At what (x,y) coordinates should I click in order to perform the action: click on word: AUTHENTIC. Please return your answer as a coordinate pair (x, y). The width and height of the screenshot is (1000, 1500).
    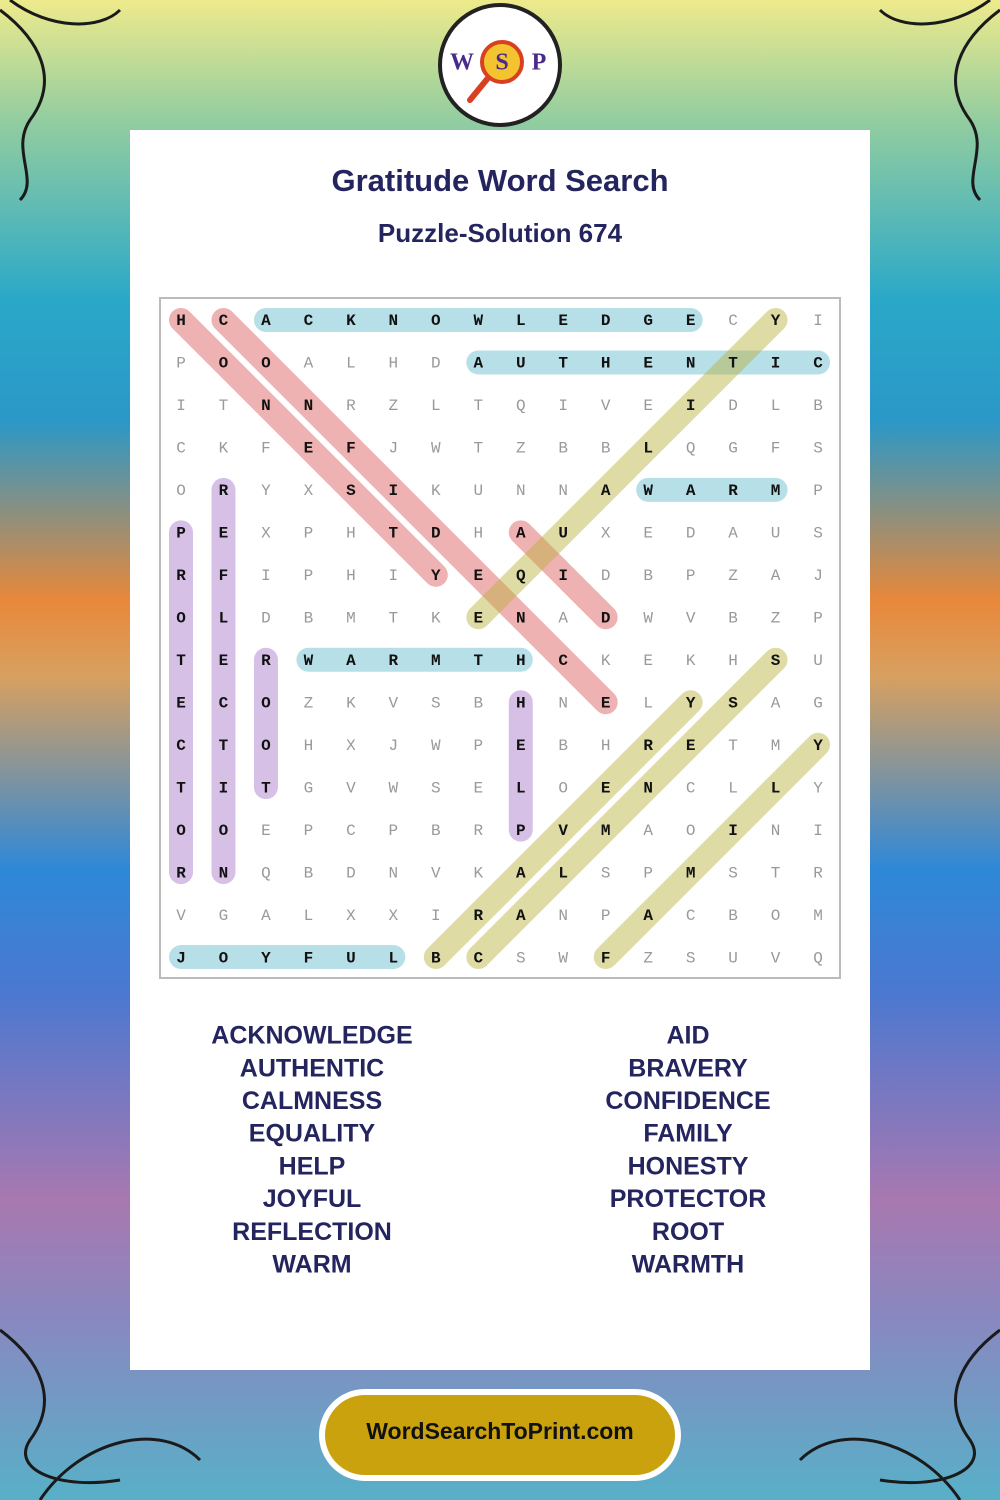
    Looking at the image, I should click on (312, 1068).